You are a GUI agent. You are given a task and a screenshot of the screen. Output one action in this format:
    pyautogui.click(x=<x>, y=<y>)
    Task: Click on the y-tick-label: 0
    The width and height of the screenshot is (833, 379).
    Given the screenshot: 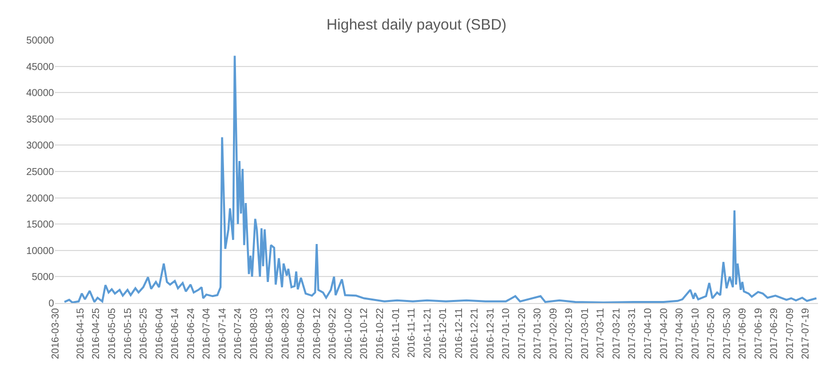 What is the action you would take?
    pyautogui.click(x=51, y=304)
    